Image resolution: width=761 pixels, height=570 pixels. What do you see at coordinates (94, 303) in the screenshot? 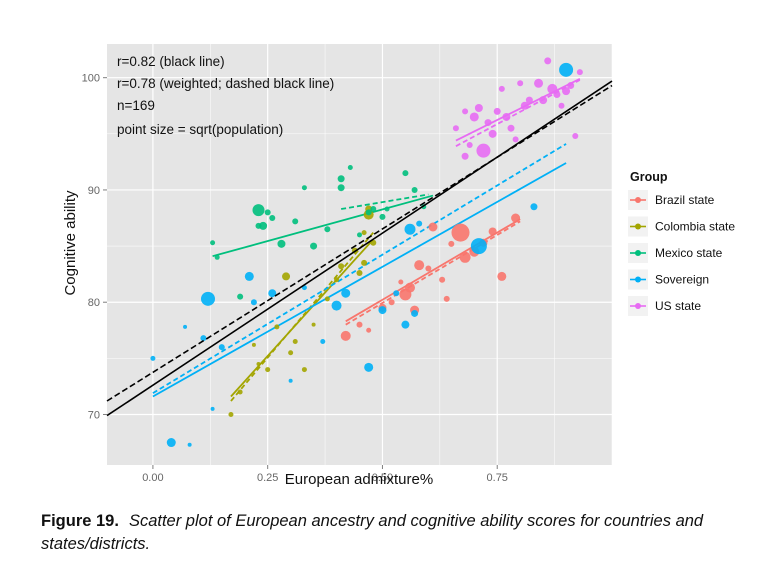
I see `y-tick-label: 80` at bounding box center [94, 303].